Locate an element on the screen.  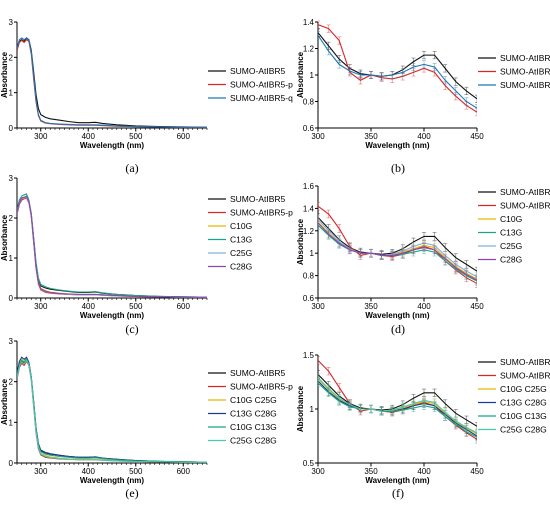
x-tick-label: 600 is located at coordinates (184, 306).